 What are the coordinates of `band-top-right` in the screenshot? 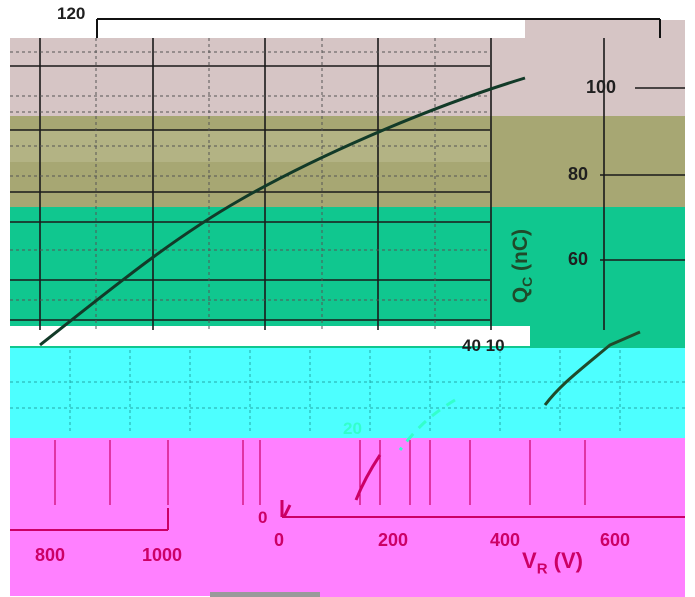 It's located at (605, 68).